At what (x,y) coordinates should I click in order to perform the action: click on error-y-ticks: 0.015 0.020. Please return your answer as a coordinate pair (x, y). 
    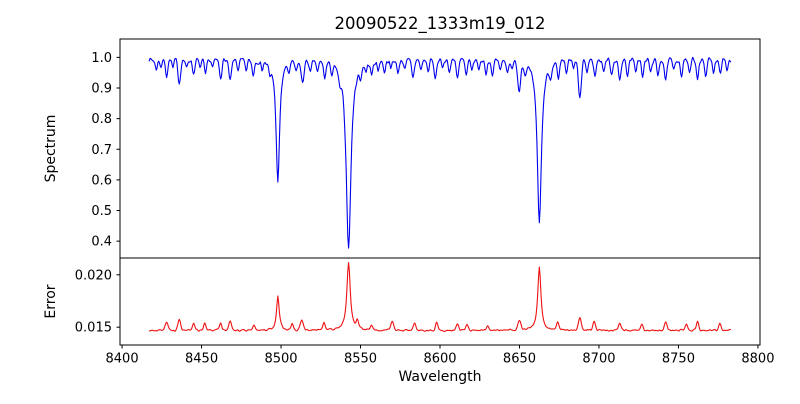
    Looking at the image, I should click on (97, 302).